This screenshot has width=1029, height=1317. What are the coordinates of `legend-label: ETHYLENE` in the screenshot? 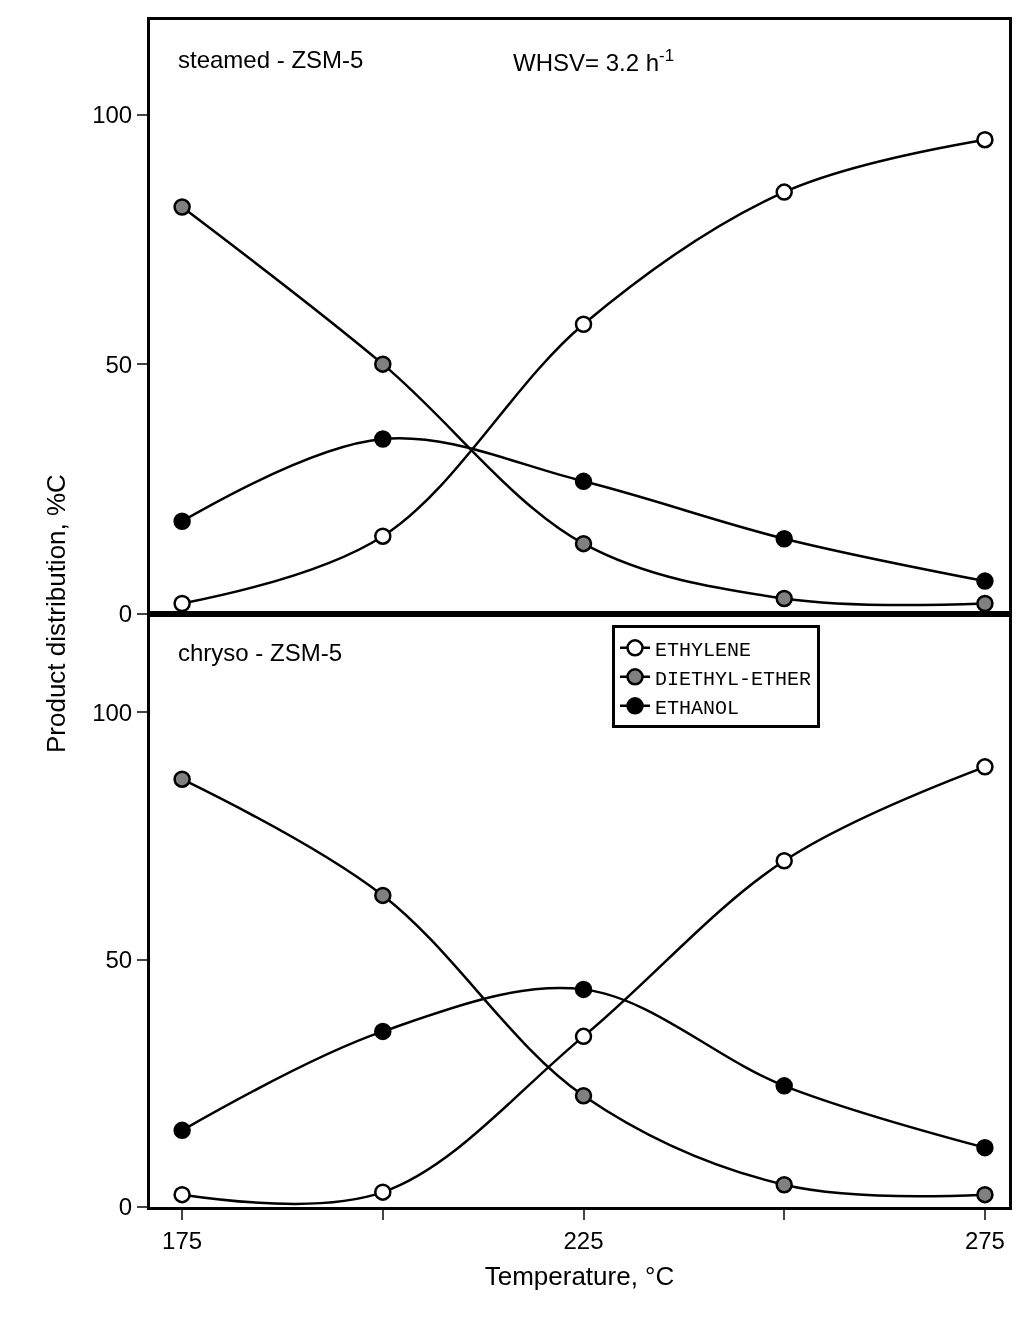 It's located at (703, 650).